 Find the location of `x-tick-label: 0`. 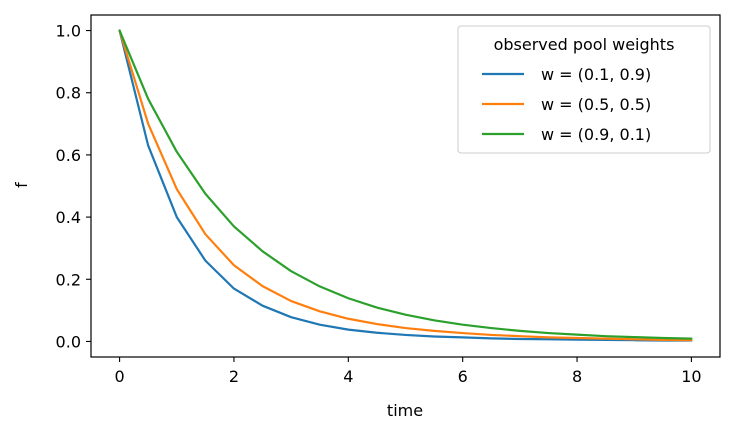

x-tick-label: 0 is located at coordinates (119, 376).